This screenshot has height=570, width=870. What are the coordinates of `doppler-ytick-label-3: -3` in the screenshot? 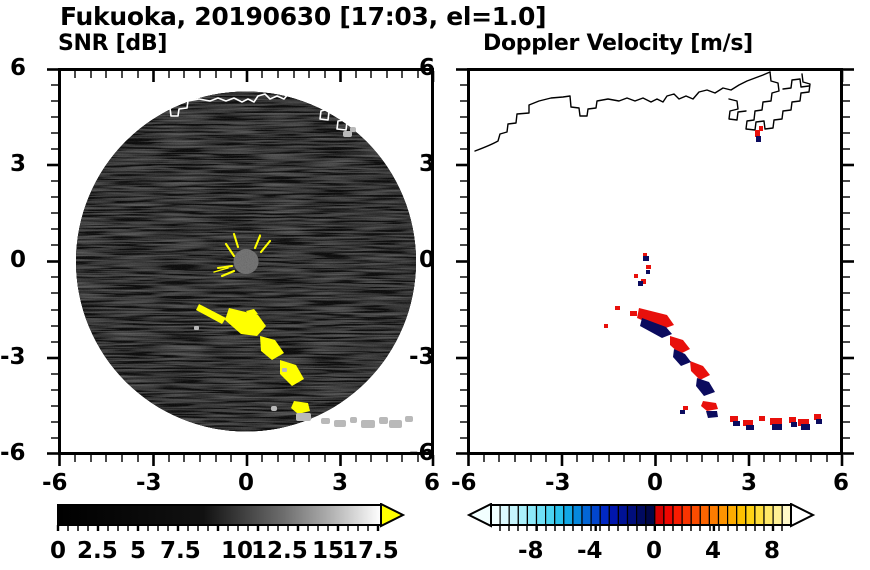 It's located at (422, 357).